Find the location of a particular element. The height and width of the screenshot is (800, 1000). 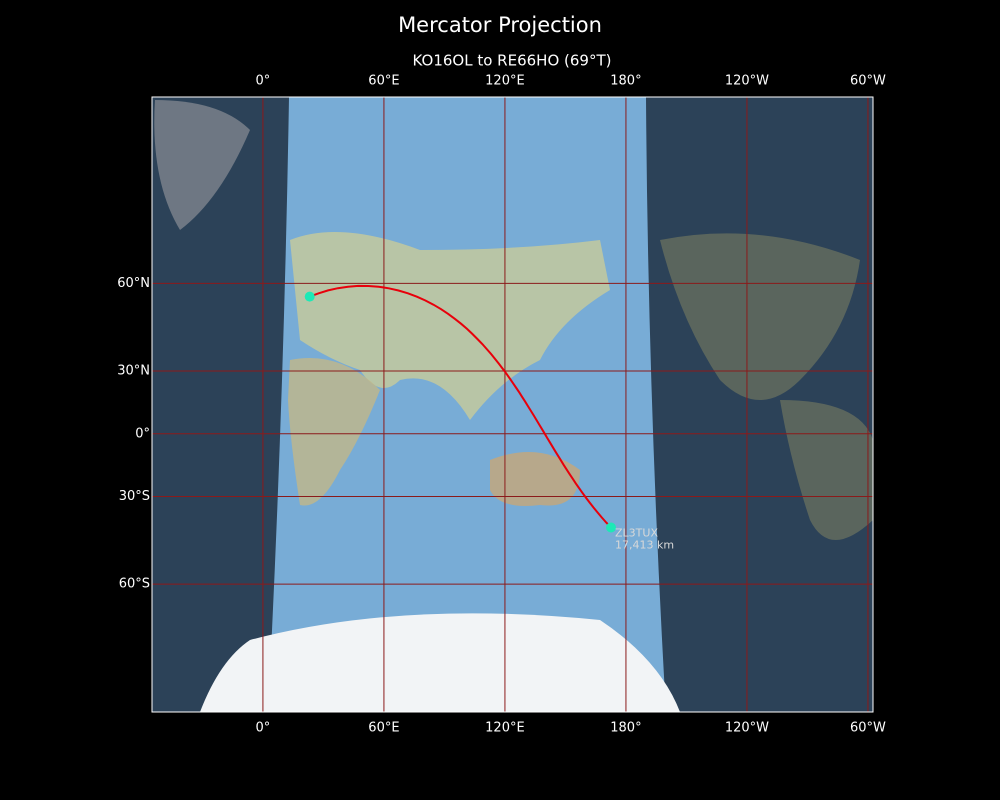

y-tick-label: 30°S is located at coordinates (134, 496).